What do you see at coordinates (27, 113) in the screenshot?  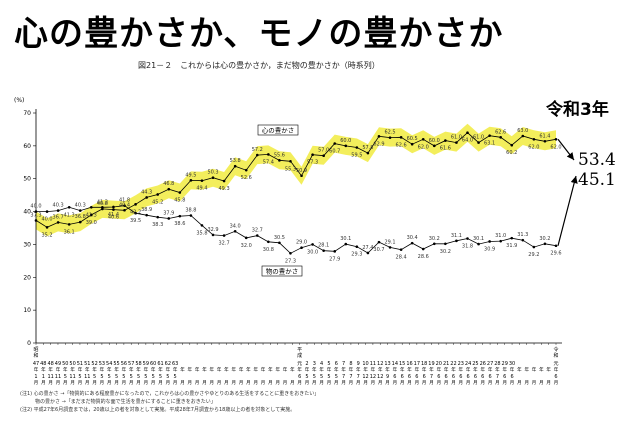 I see `y-tick-label: 70` at bounding box center [27, 113].